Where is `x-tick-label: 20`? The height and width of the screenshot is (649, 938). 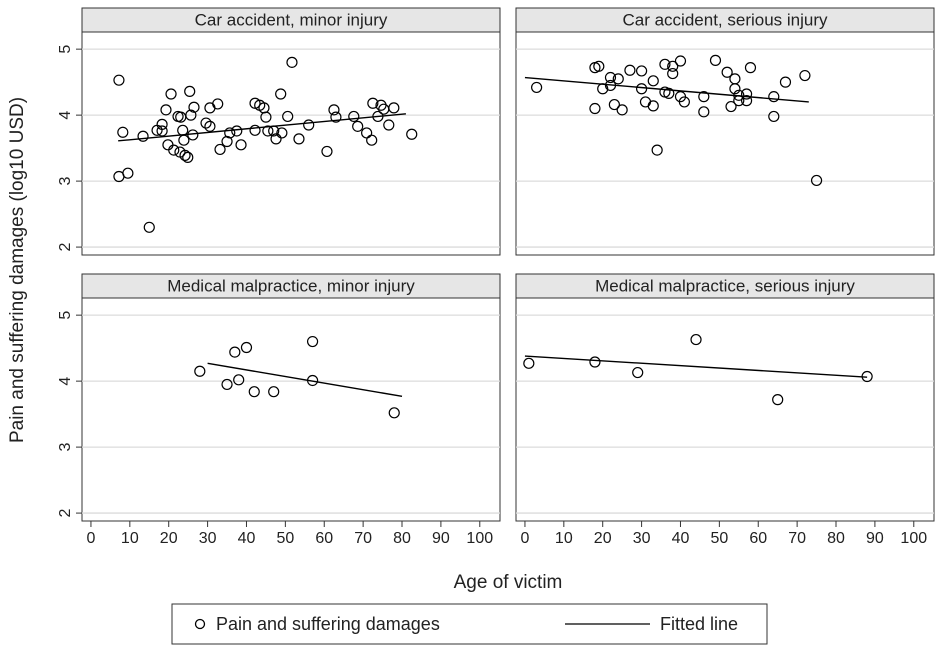
x-tick-label: 20 is located at coordinates (169, 538).